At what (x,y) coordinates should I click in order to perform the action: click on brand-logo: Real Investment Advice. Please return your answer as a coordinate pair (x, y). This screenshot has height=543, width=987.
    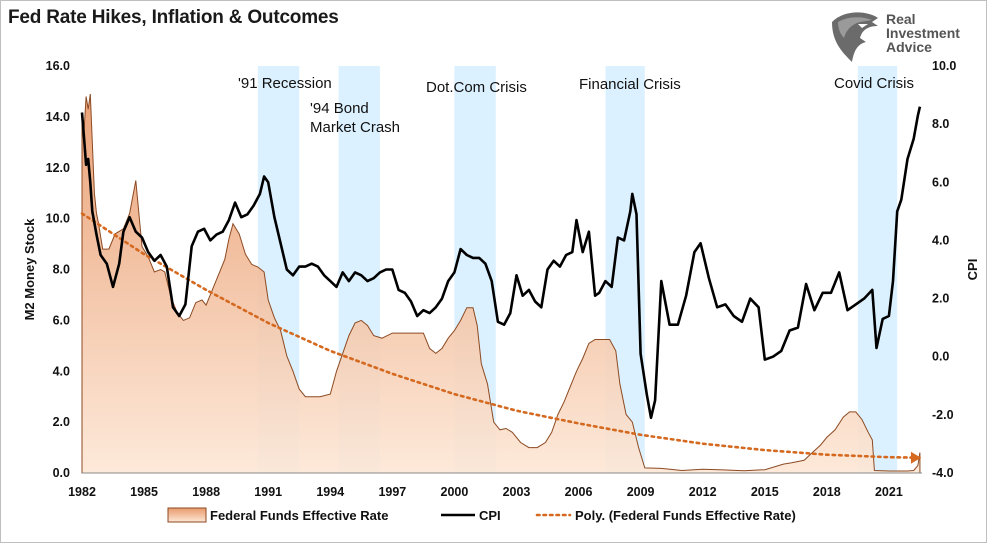
    Looking at the image, I should click on (903, 37).